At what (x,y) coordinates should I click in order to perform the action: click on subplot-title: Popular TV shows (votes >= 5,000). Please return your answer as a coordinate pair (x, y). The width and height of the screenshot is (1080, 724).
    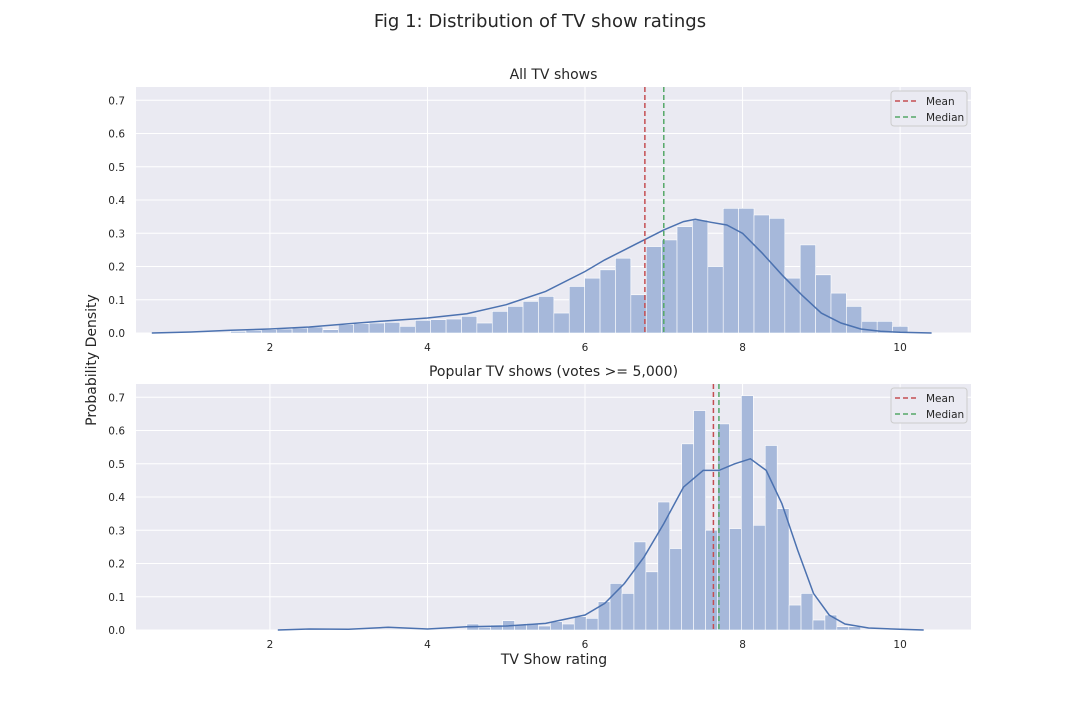
    Looking at the image, I should click on (553, 372).